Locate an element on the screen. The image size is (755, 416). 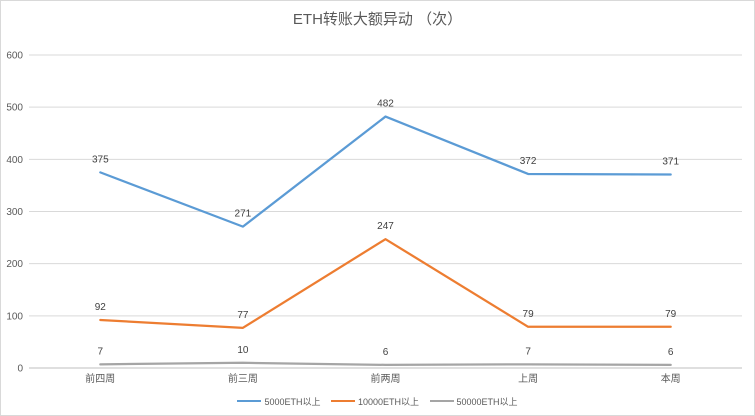
data-label: 375 is located at coordinates (100, 159).